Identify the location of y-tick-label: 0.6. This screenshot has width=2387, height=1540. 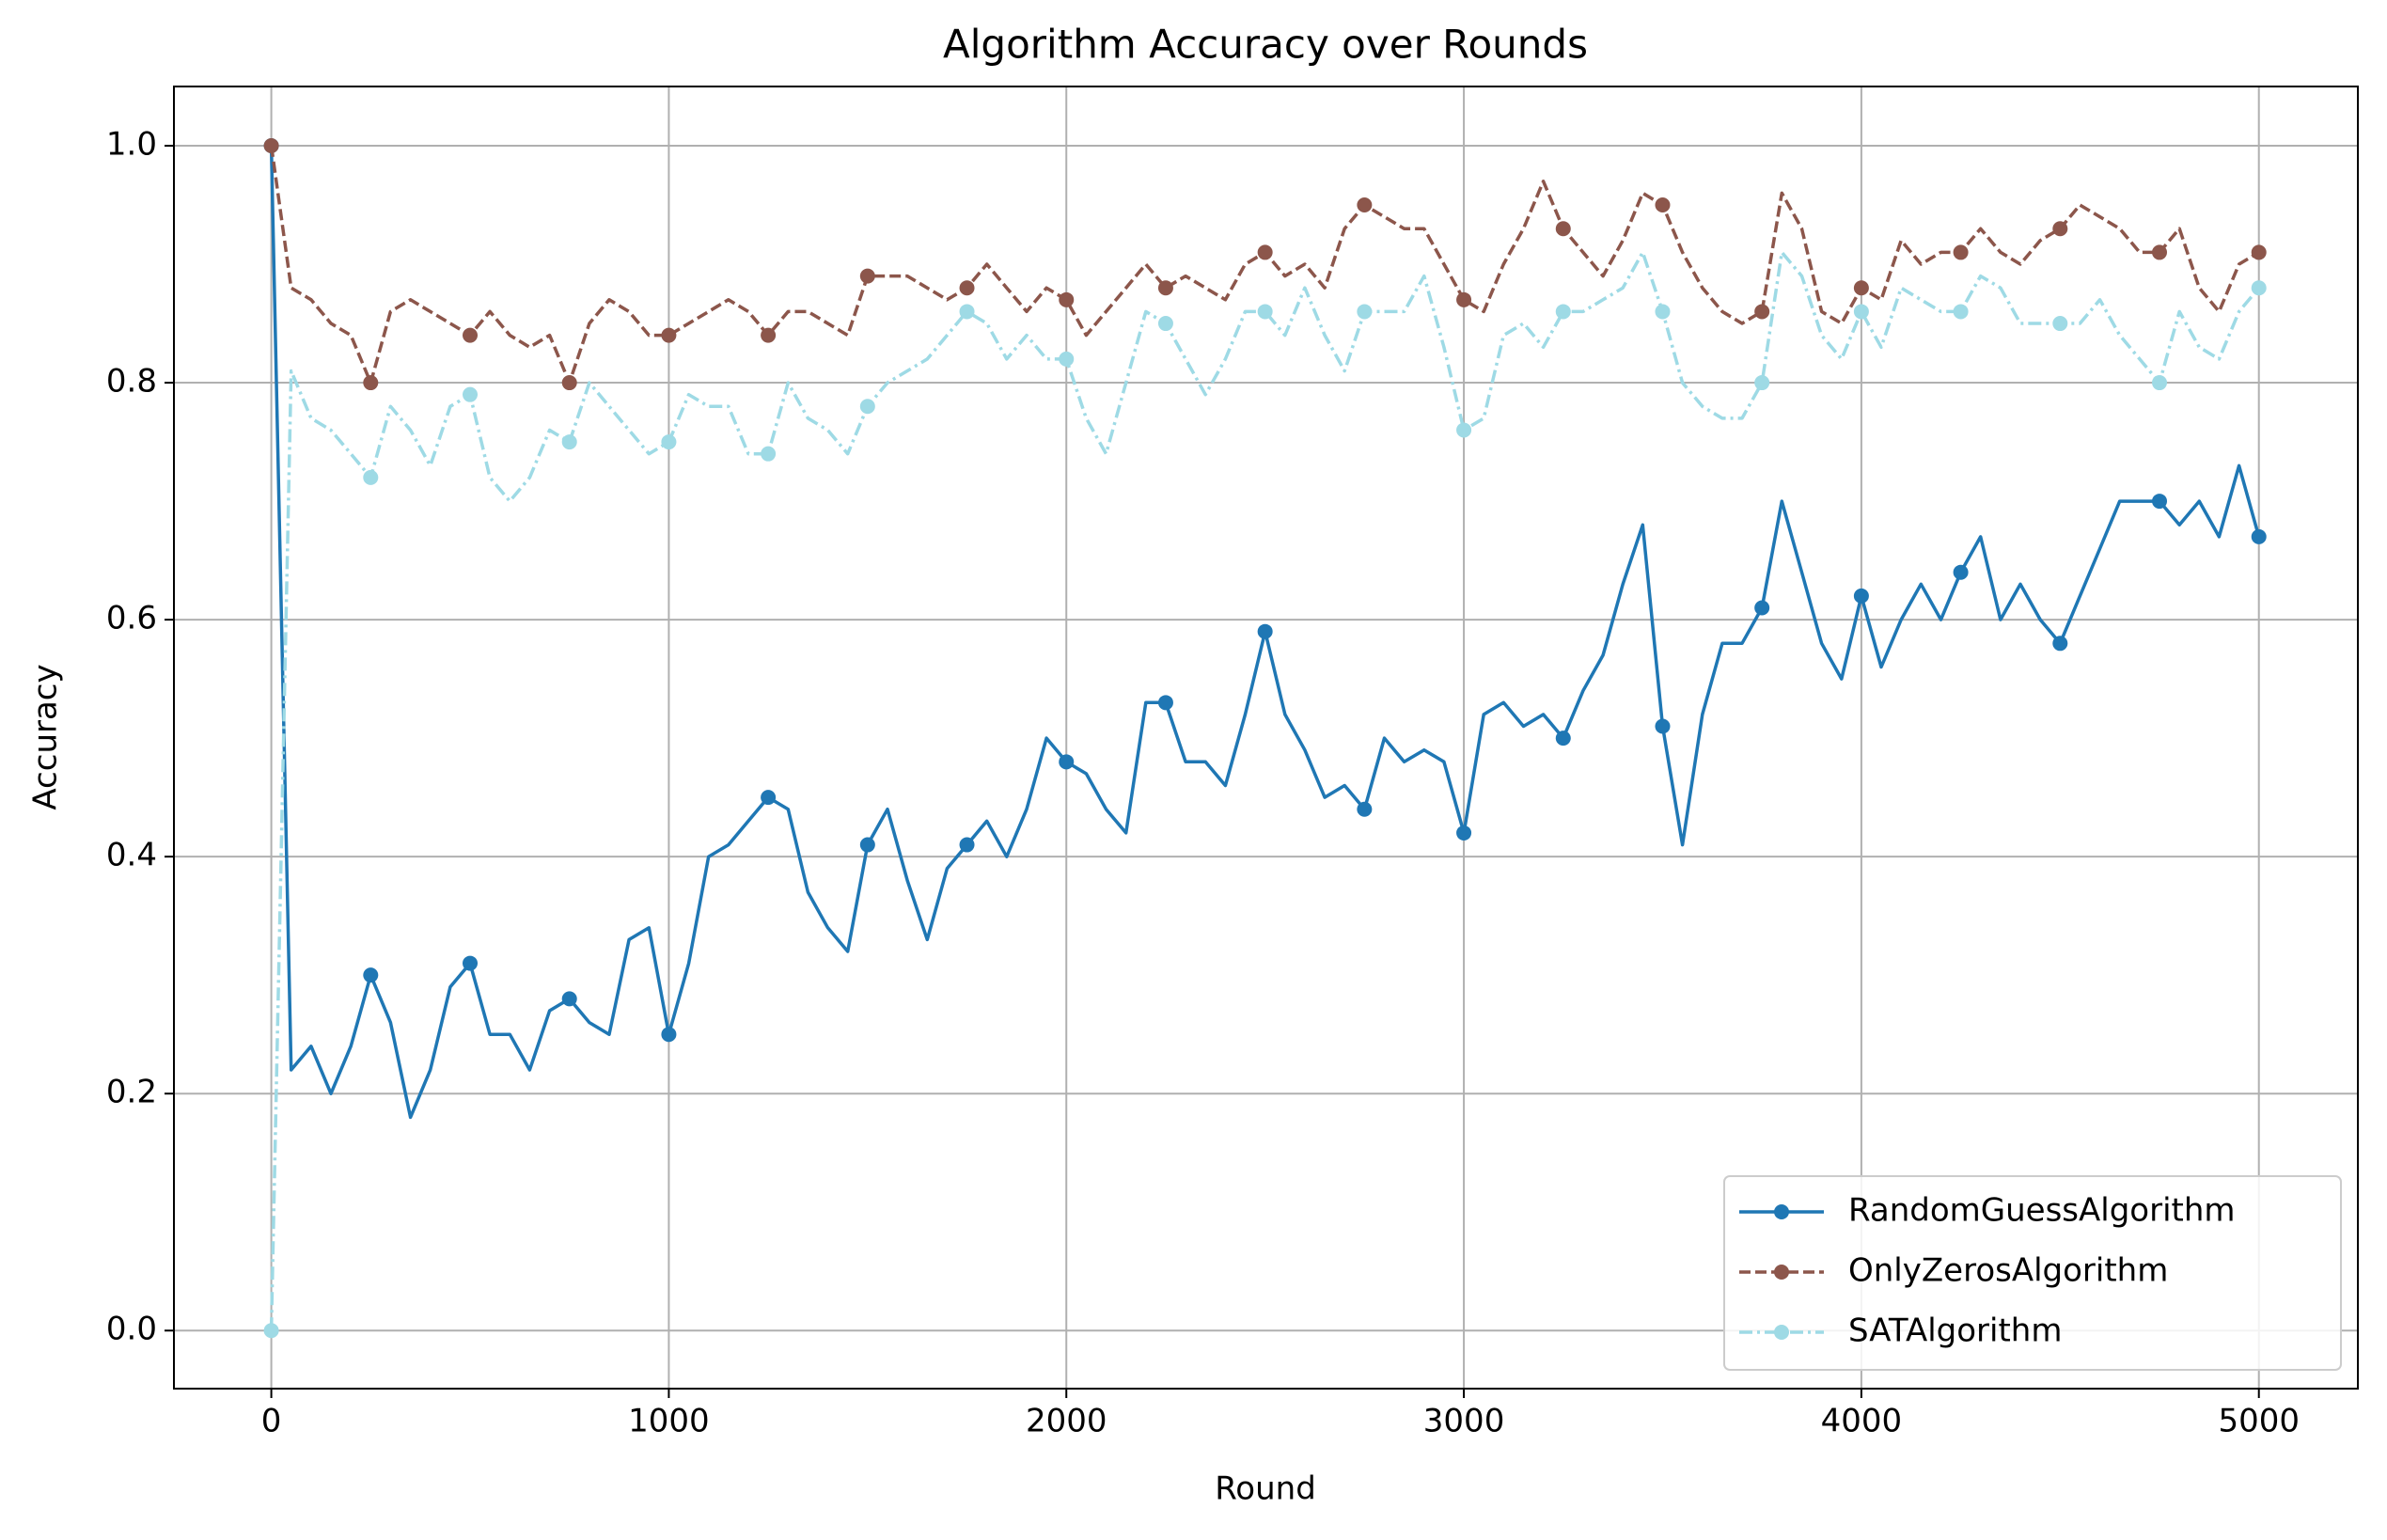
(131, 618).